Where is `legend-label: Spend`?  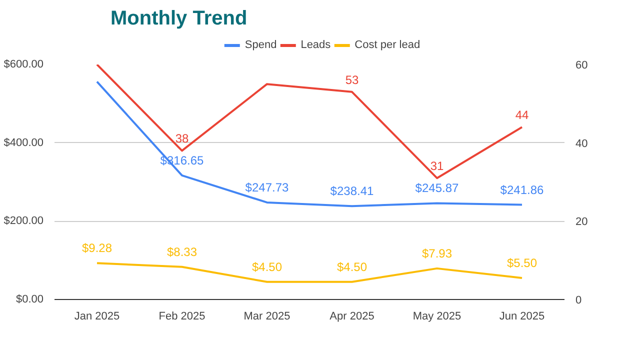 legend-label: Spend is located at coordinates (260, 45).